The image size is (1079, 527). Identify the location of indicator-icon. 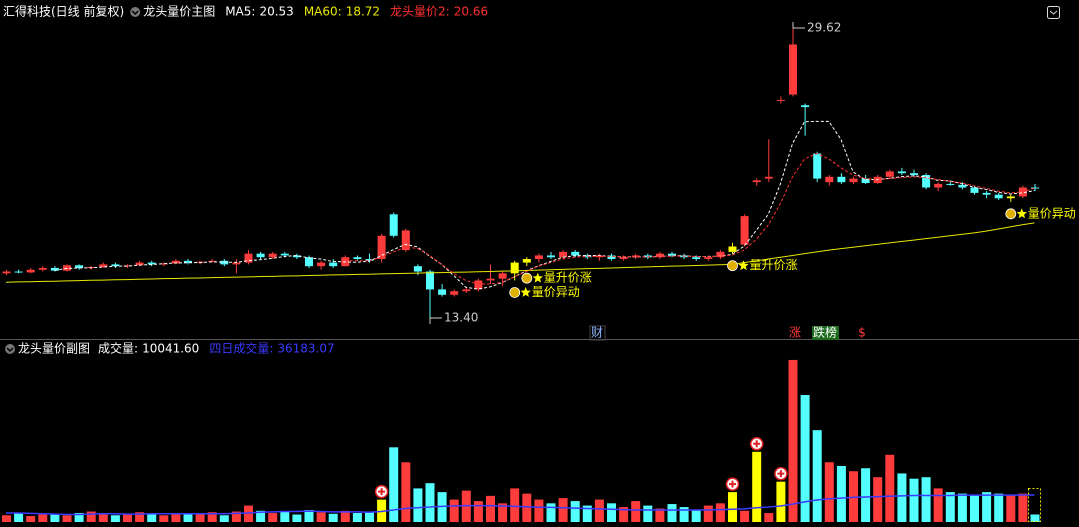
(10, 349).